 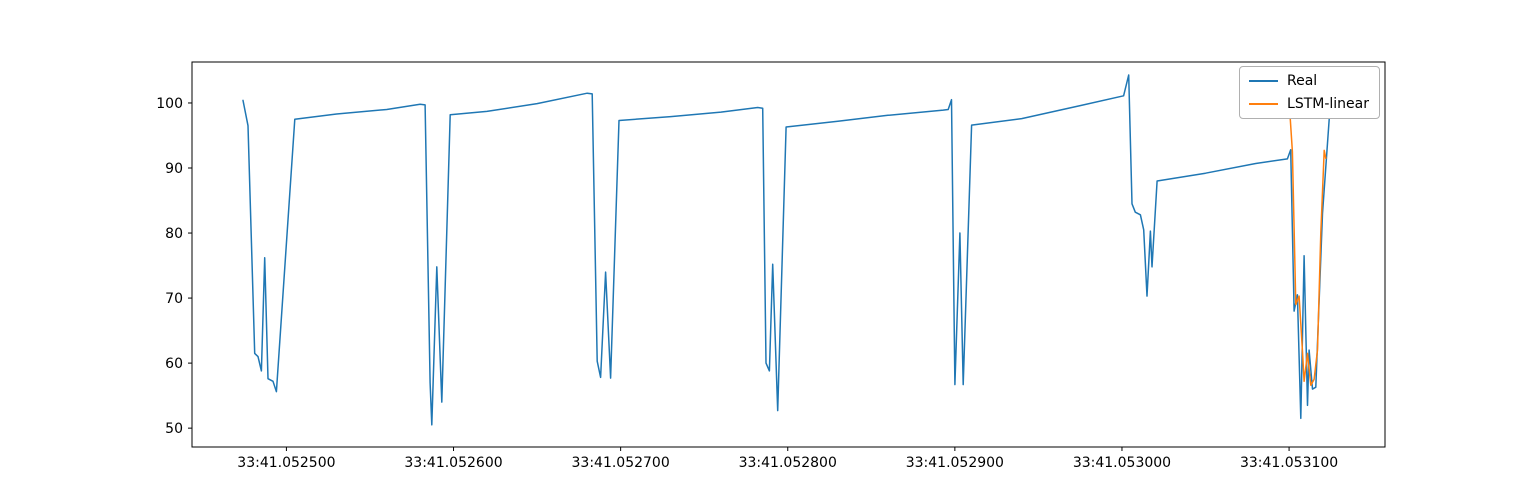 I want to click on x-axis-tick-label: 33:41.052800, so click(x=788, y=463).